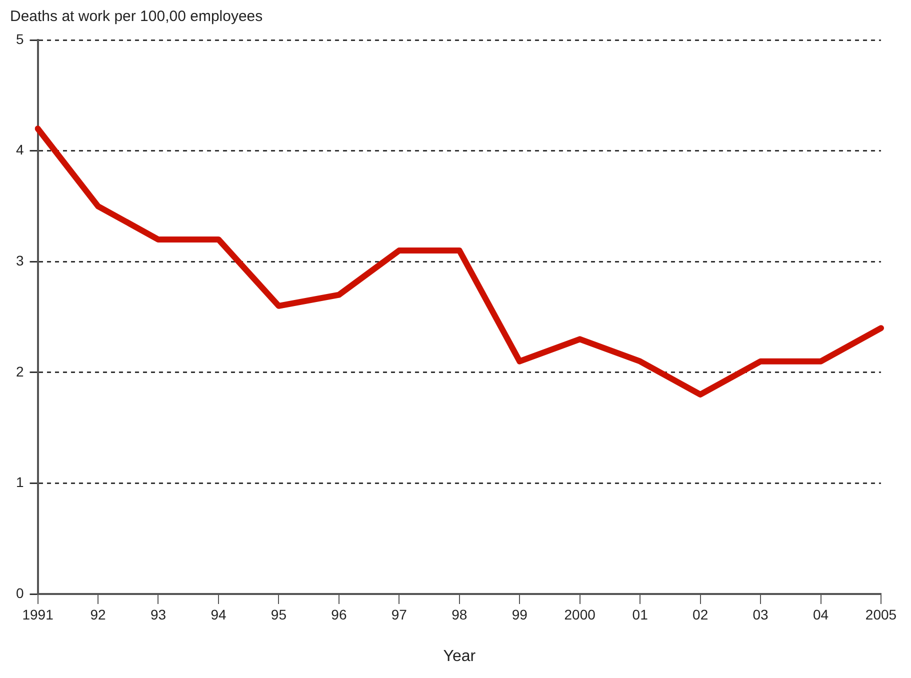  Describe the element at coordinates (459, 656) in the screenshot. I see `x-axis-title: Year` at that location.